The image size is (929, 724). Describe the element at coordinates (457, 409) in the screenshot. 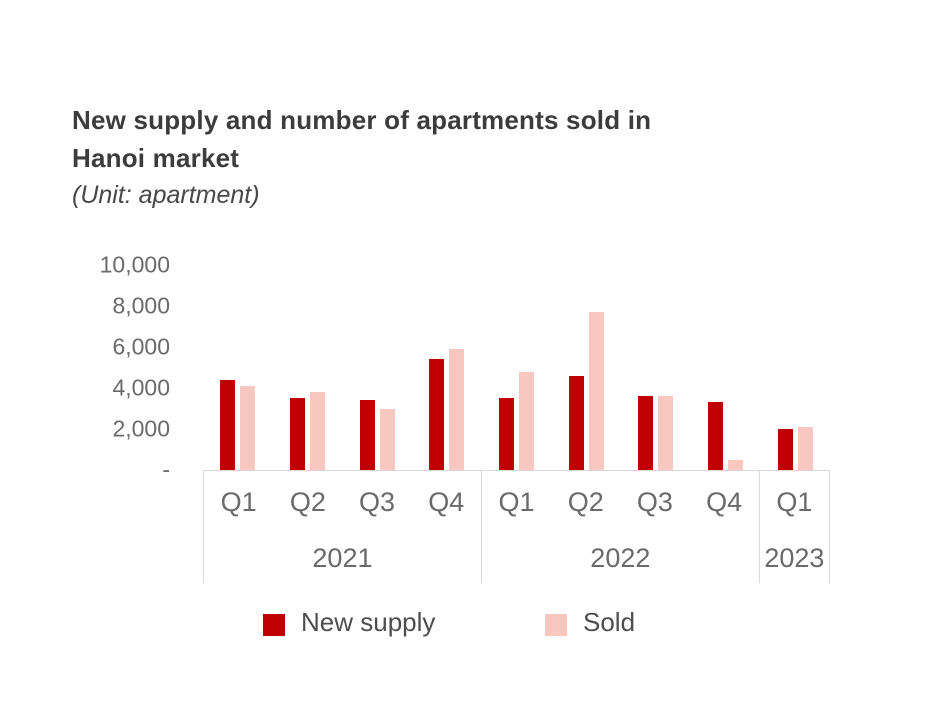

I see `bar-sold-q4-2021` at that location.